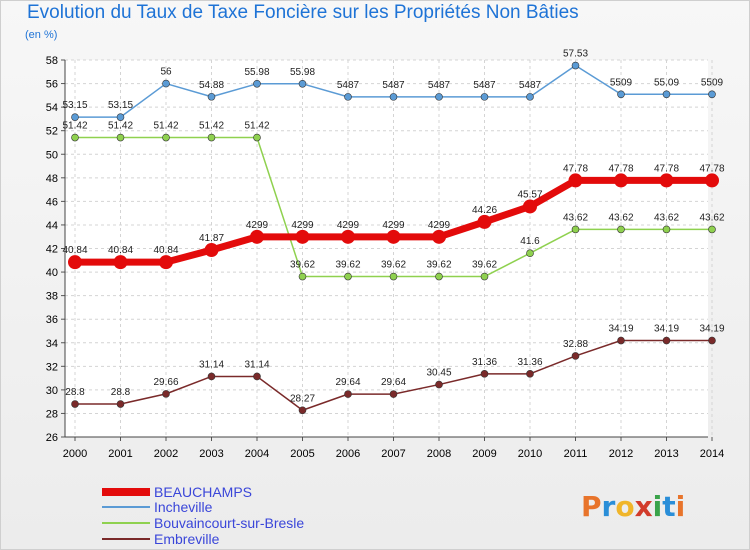 Image resolution: width=750 pixels, height=550 pixels. What do you see at coordinates (183, 507) in the screenshot?
I see `legend-label: Incheville` at bounding box center [183, 507].